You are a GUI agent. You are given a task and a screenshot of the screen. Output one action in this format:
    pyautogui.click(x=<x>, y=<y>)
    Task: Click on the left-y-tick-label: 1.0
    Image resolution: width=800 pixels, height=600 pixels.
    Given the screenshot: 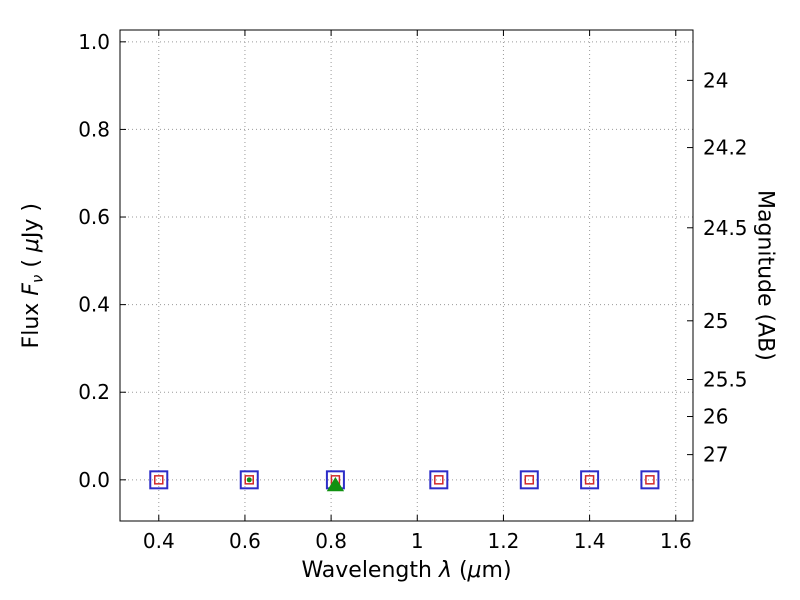 What is the action you would take?
    pyautogui.click(x=94, y=42)
    